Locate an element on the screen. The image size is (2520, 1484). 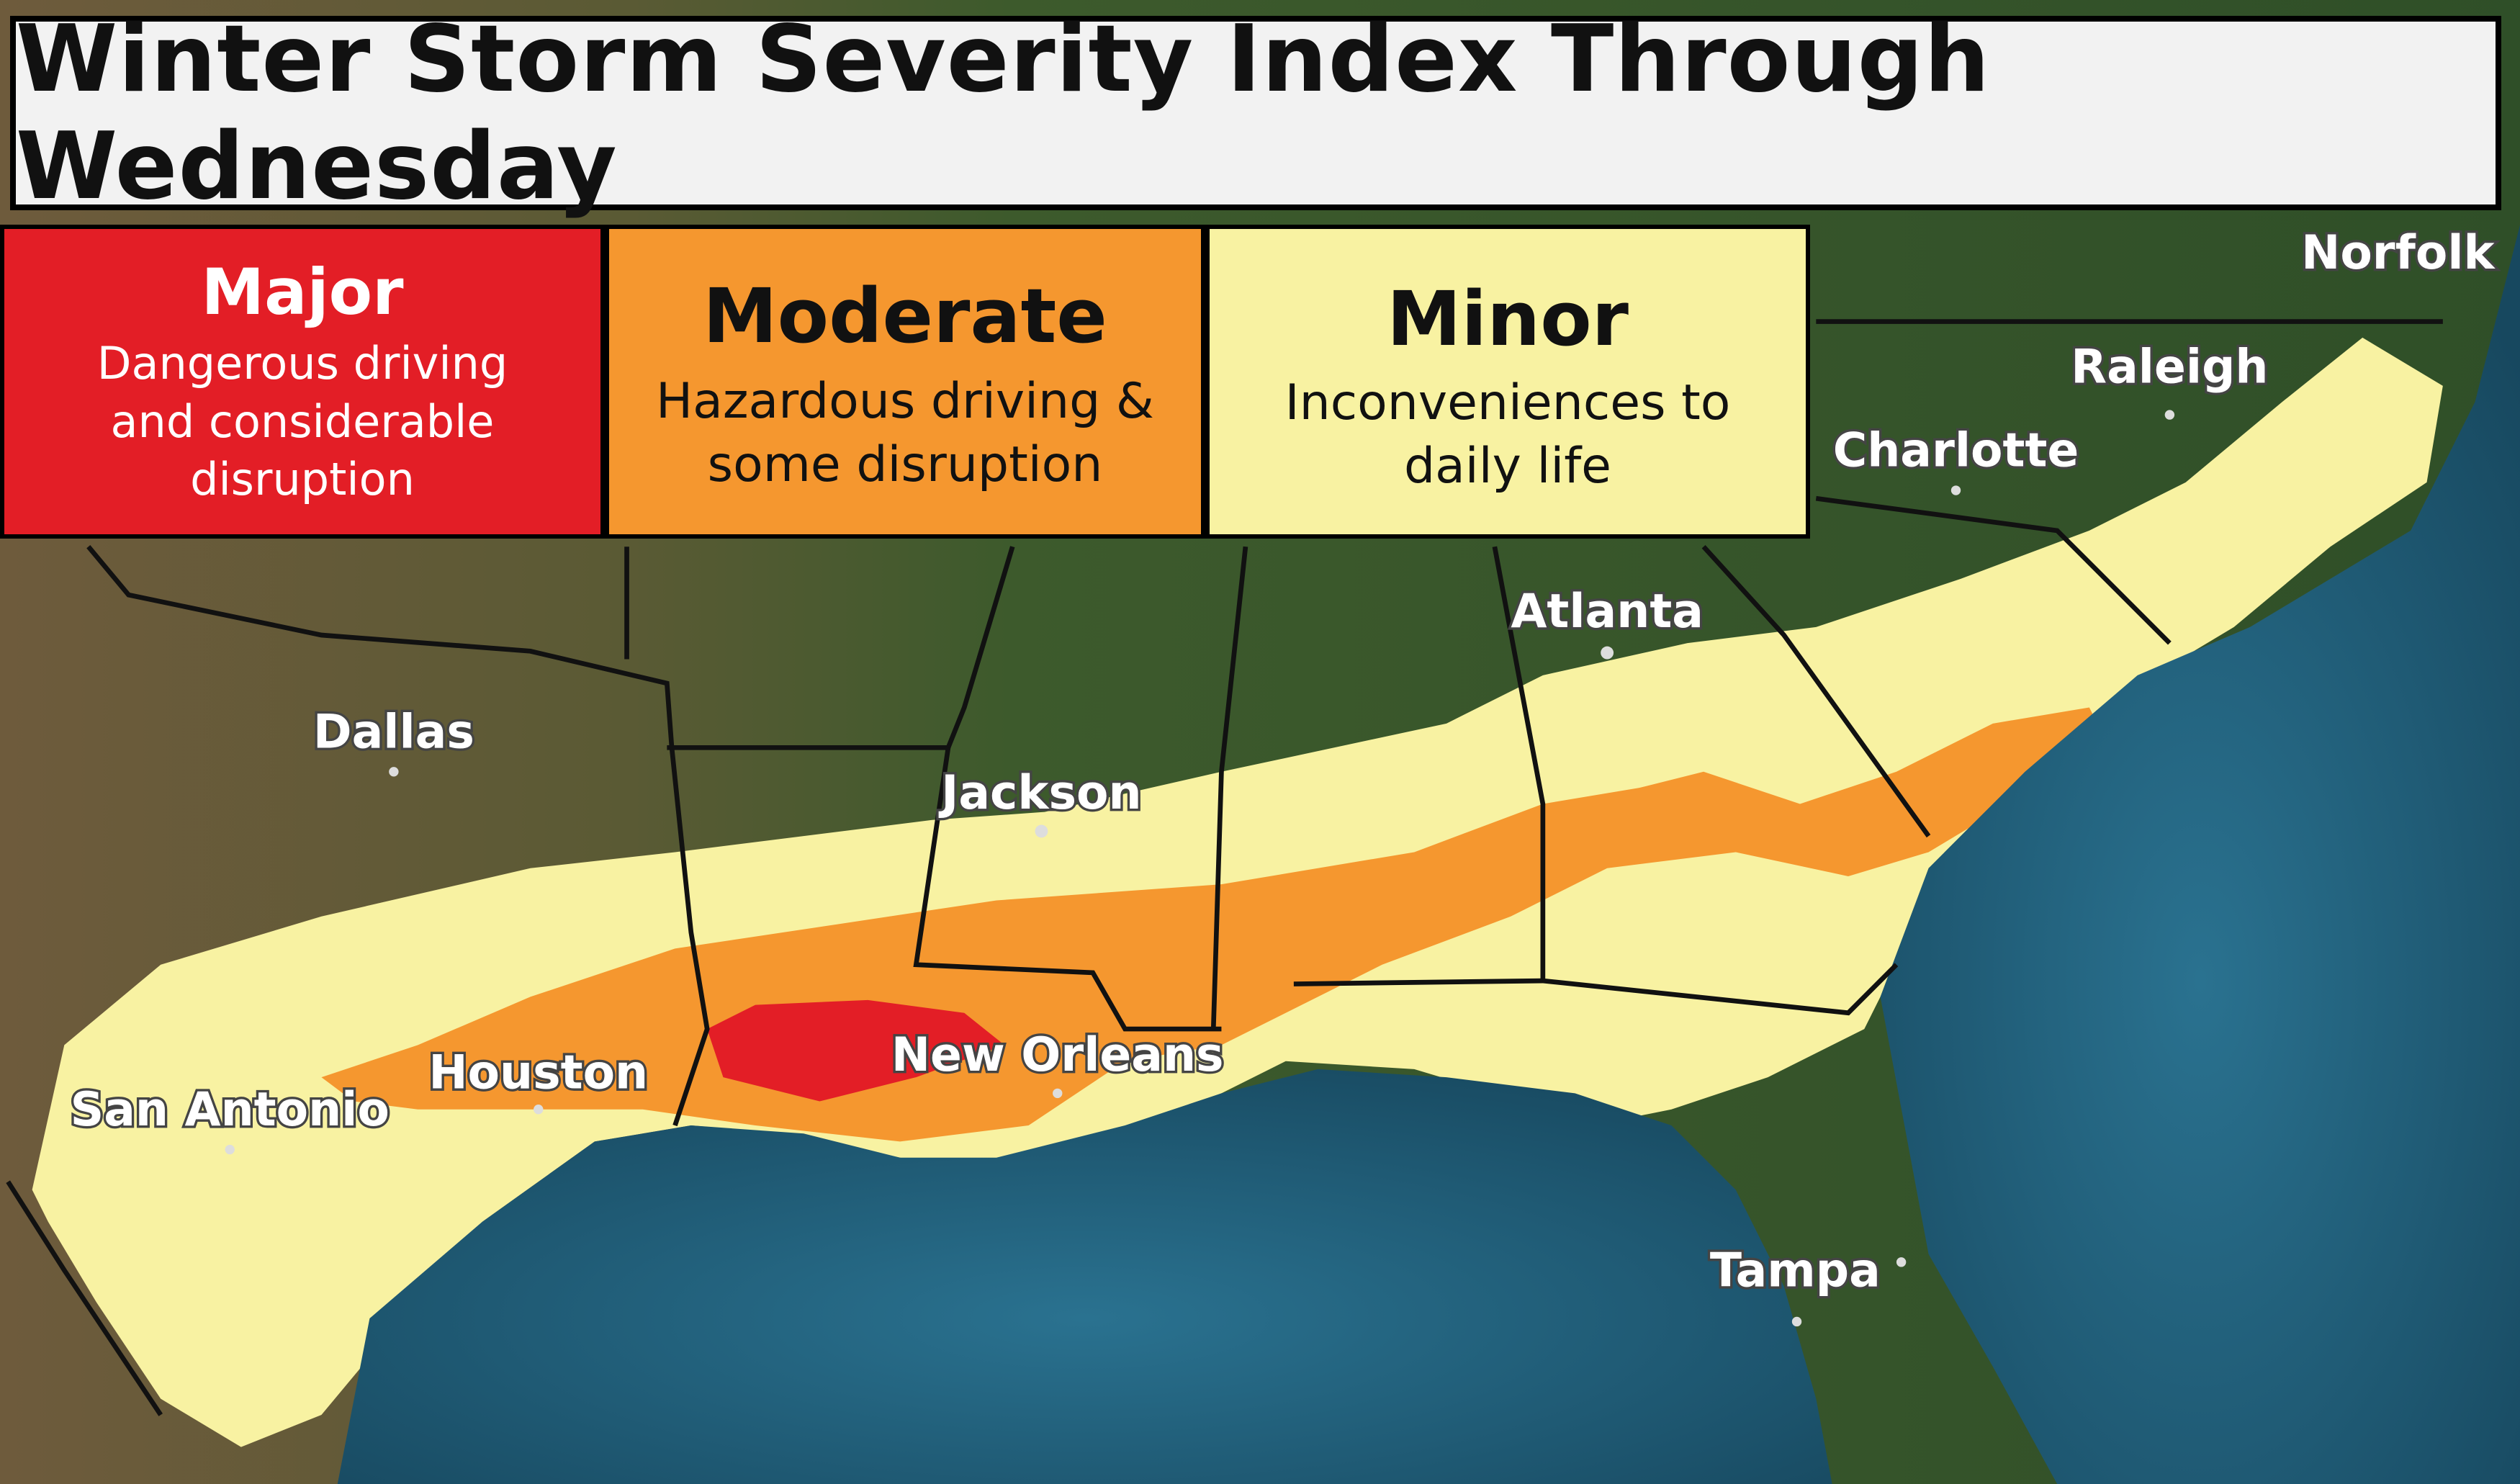
legend-minor-label: Minor is located at coordinates (1508, 319).